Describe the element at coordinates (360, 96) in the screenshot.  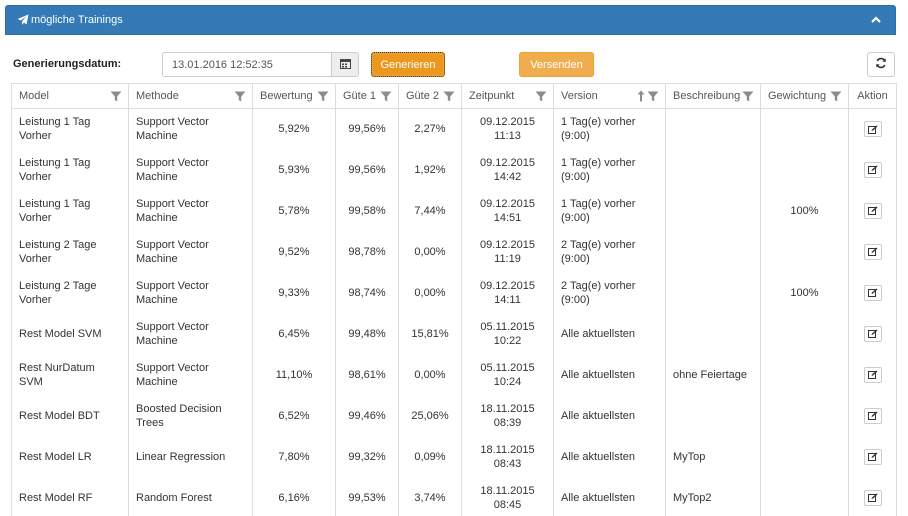
I see `column-header-label: Güte 1` at that location.